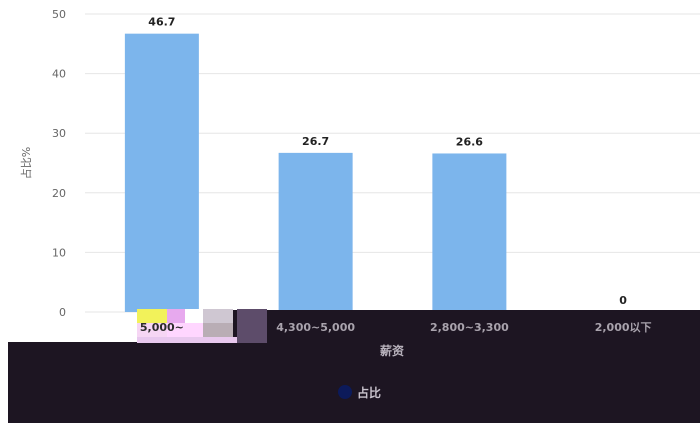 The image size is (700, 423). What do you see at coordinates (469, 141) in the screenshot?
I see `data-label: 26.6` at bounding box center [469, 141].